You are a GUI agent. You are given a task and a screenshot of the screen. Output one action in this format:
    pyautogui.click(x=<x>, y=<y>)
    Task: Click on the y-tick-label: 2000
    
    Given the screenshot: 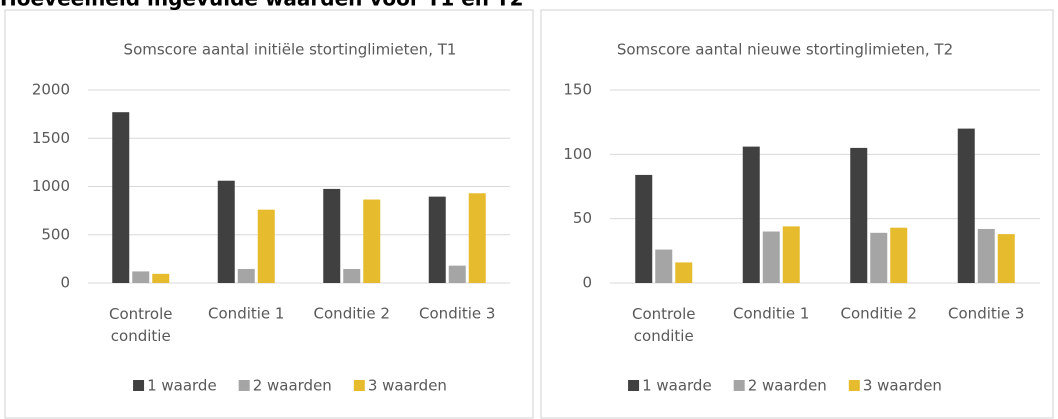 What is the action you would take?
    pyautogui.click(x=51, y=90)
    